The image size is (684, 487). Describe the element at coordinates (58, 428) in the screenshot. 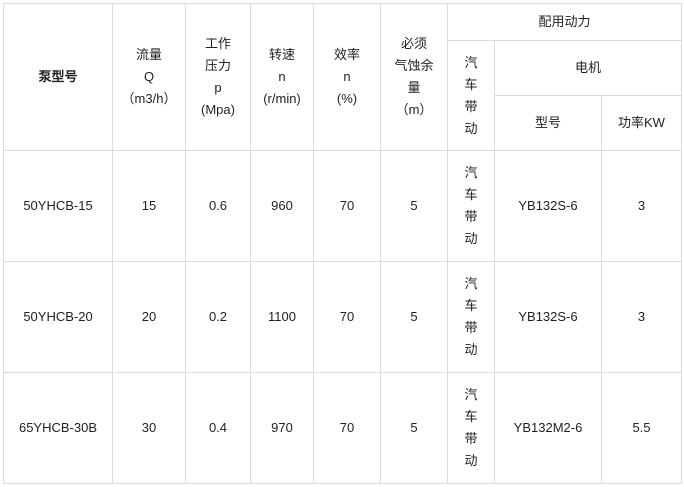

I see `cell-model: 65YHCB-30B` at that location.